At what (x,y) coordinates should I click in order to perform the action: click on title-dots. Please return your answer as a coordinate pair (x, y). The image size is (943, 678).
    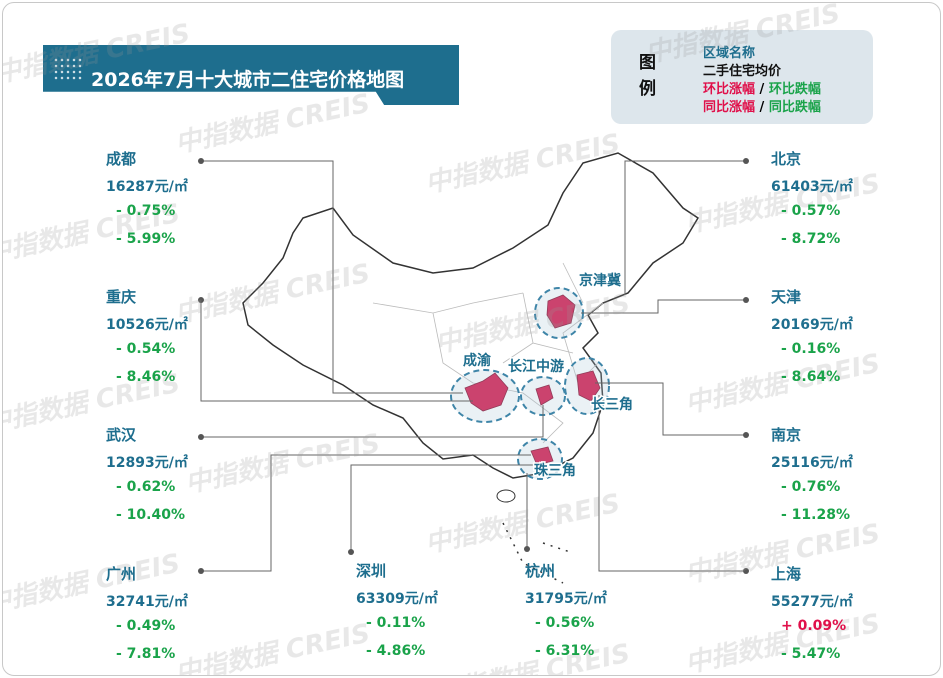
    Looking at the image, I should click on (68, 69).